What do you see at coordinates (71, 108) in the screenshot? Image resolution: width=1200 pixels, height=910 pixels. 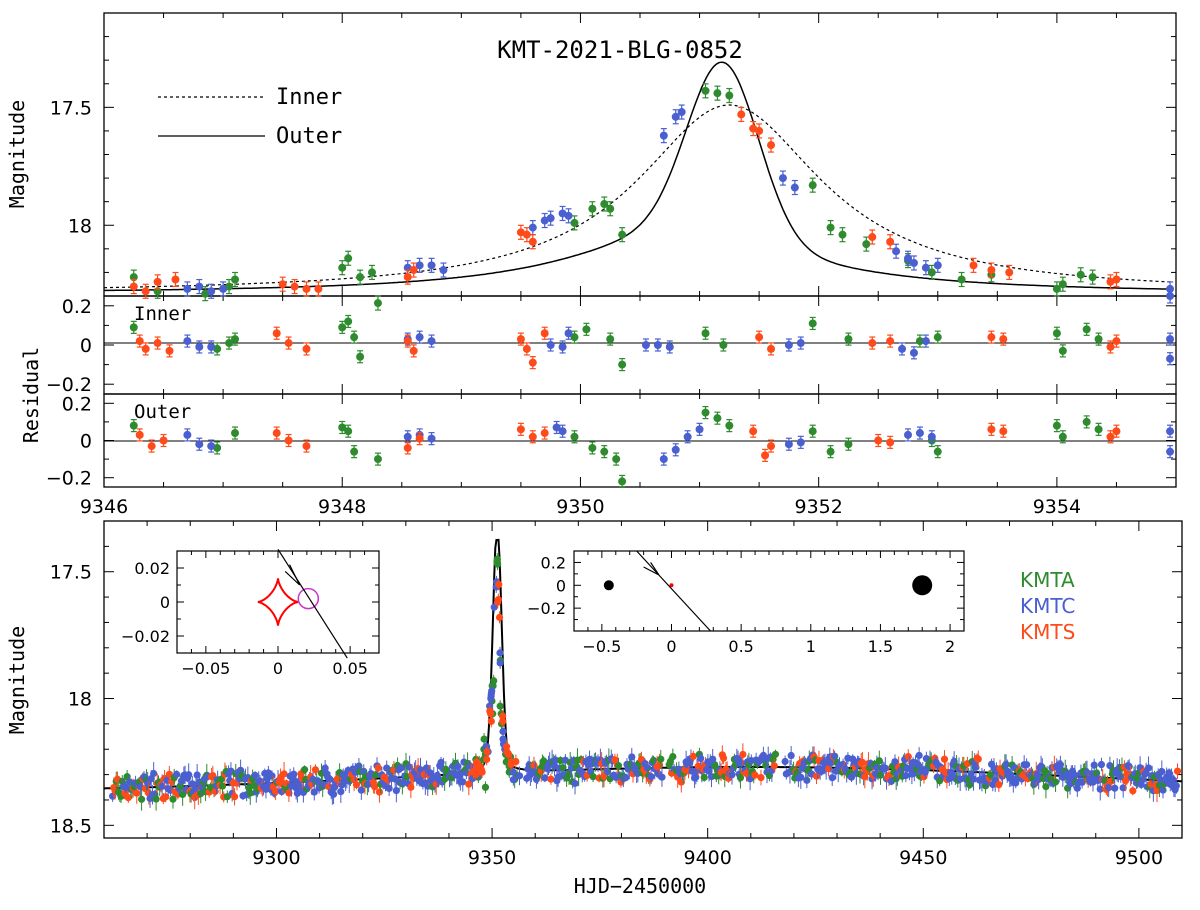 I see `y-tick-label-zoom: 17.5` at bounding box center [71, 108].